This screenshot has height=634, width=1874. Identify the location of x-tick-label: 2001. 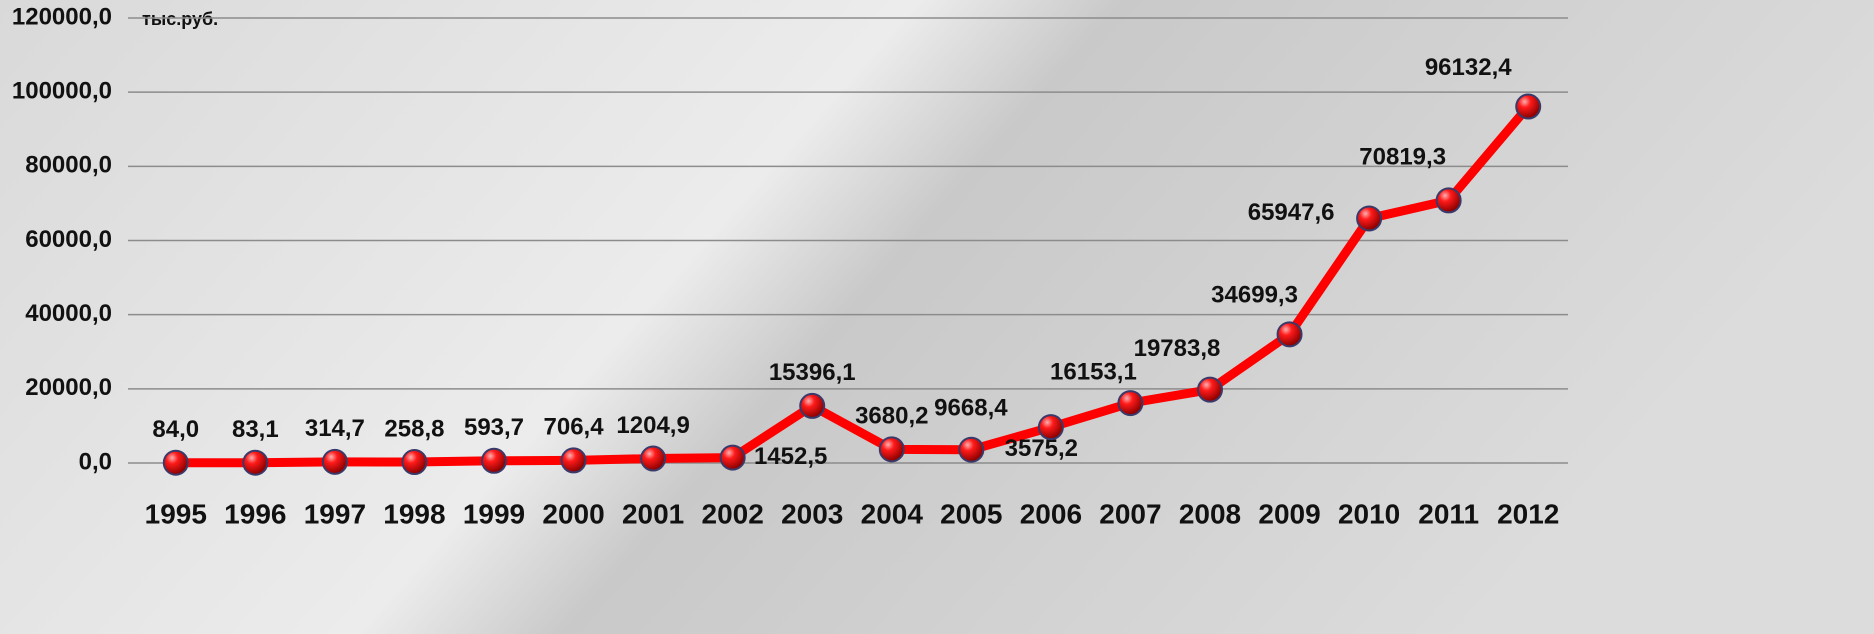
(653, 513).